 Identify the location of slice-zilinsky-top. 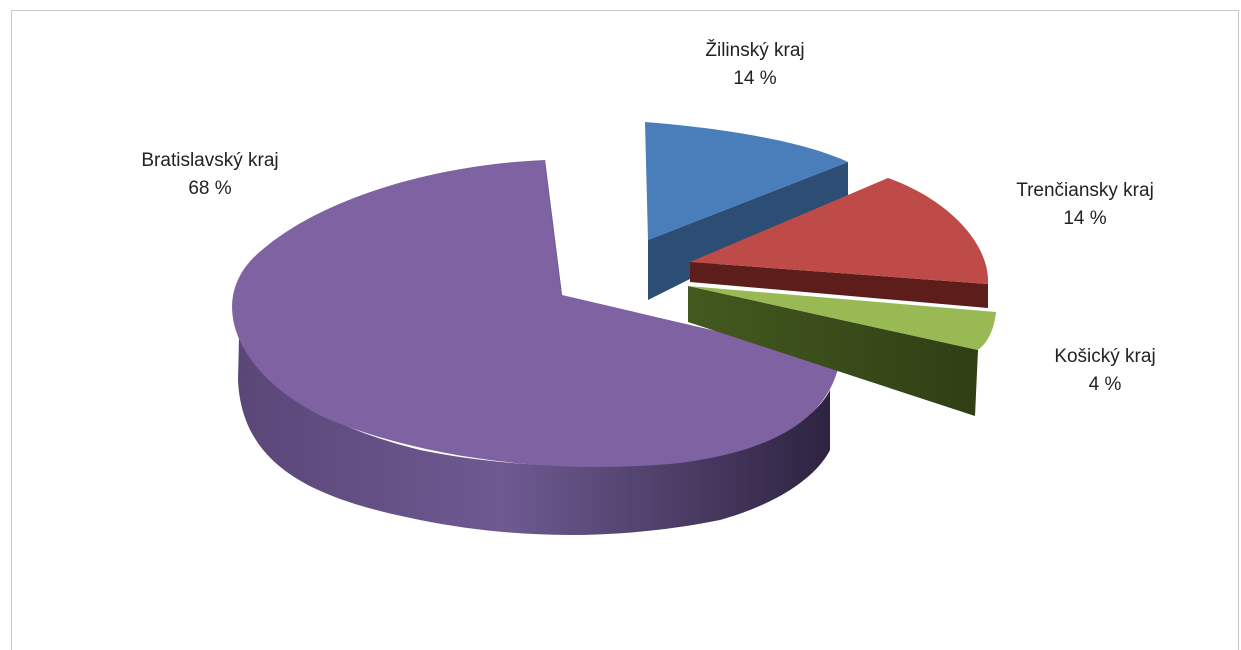
(746, 181).